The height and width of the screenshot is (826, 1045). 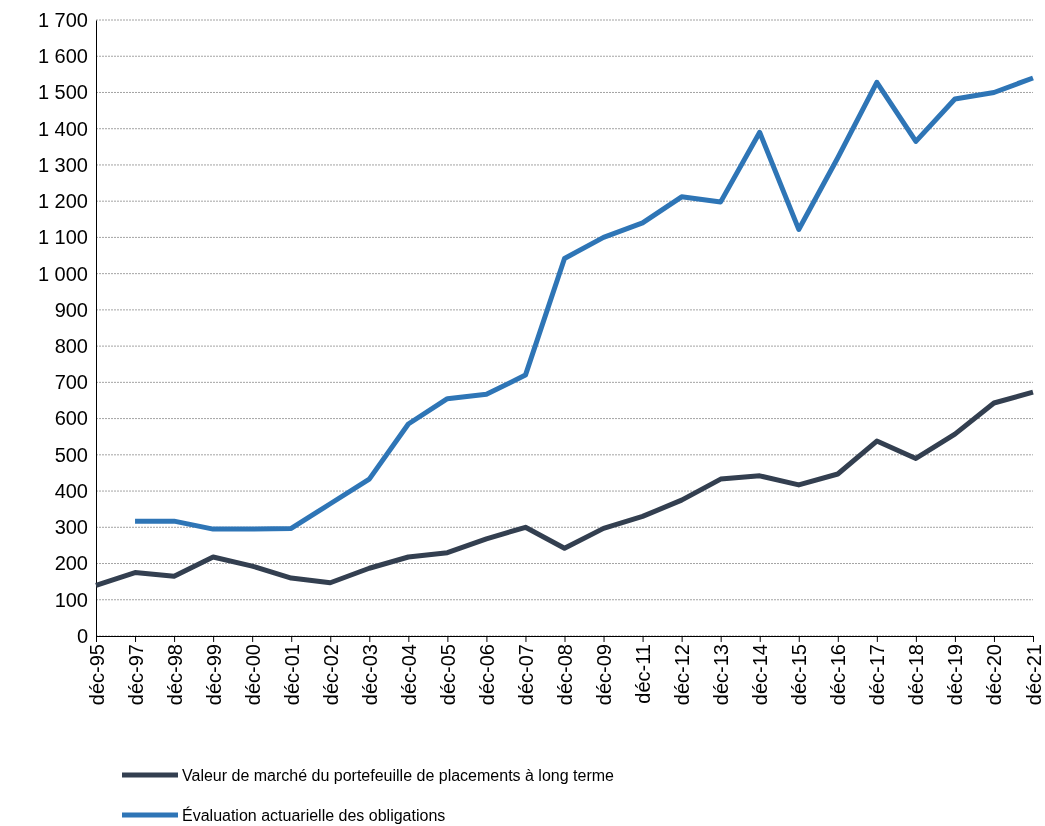 What do you see at coordinates (525, 675) in the screenshot?
I see `x-tick-label: déc-07` at bounding box center [525, 675].